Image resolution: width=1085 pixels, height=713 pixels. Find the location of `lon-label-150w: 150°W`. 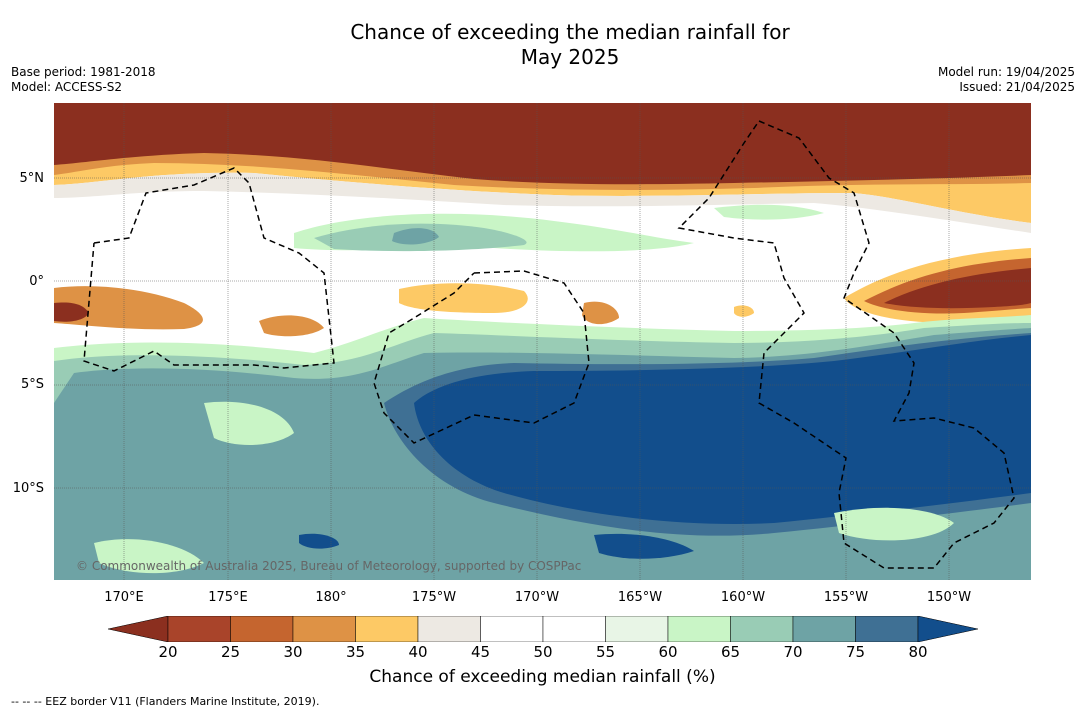

lon-label-150w: 150°W is located at coordinates (949, 597).